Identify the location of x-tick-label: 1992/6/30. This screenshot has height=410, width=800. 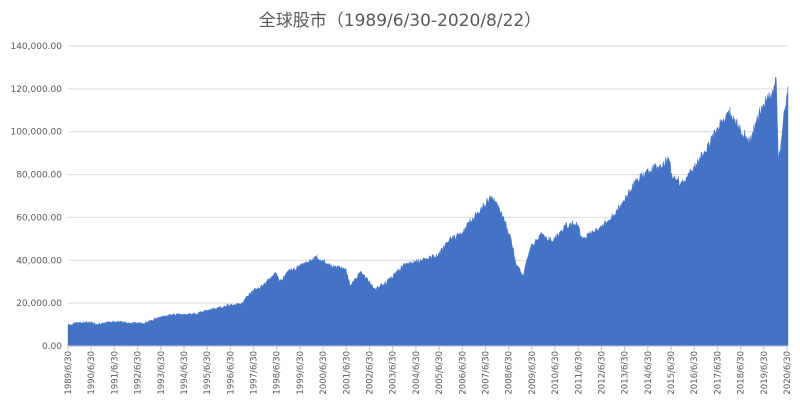
(139, 373).